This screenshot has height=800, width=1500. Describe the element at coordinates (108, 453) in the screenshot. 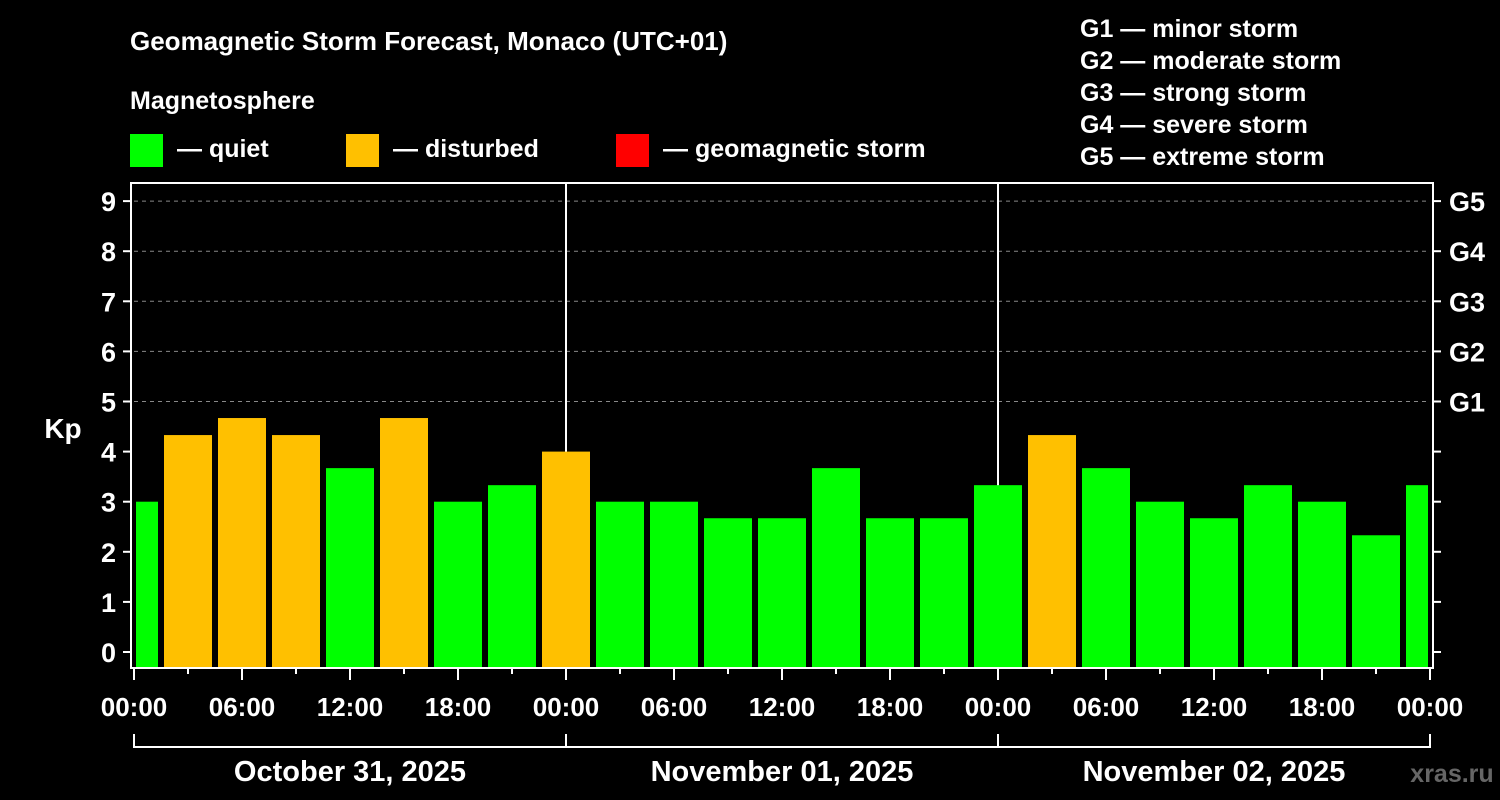

I see `y-tick-label: 4` at that location.